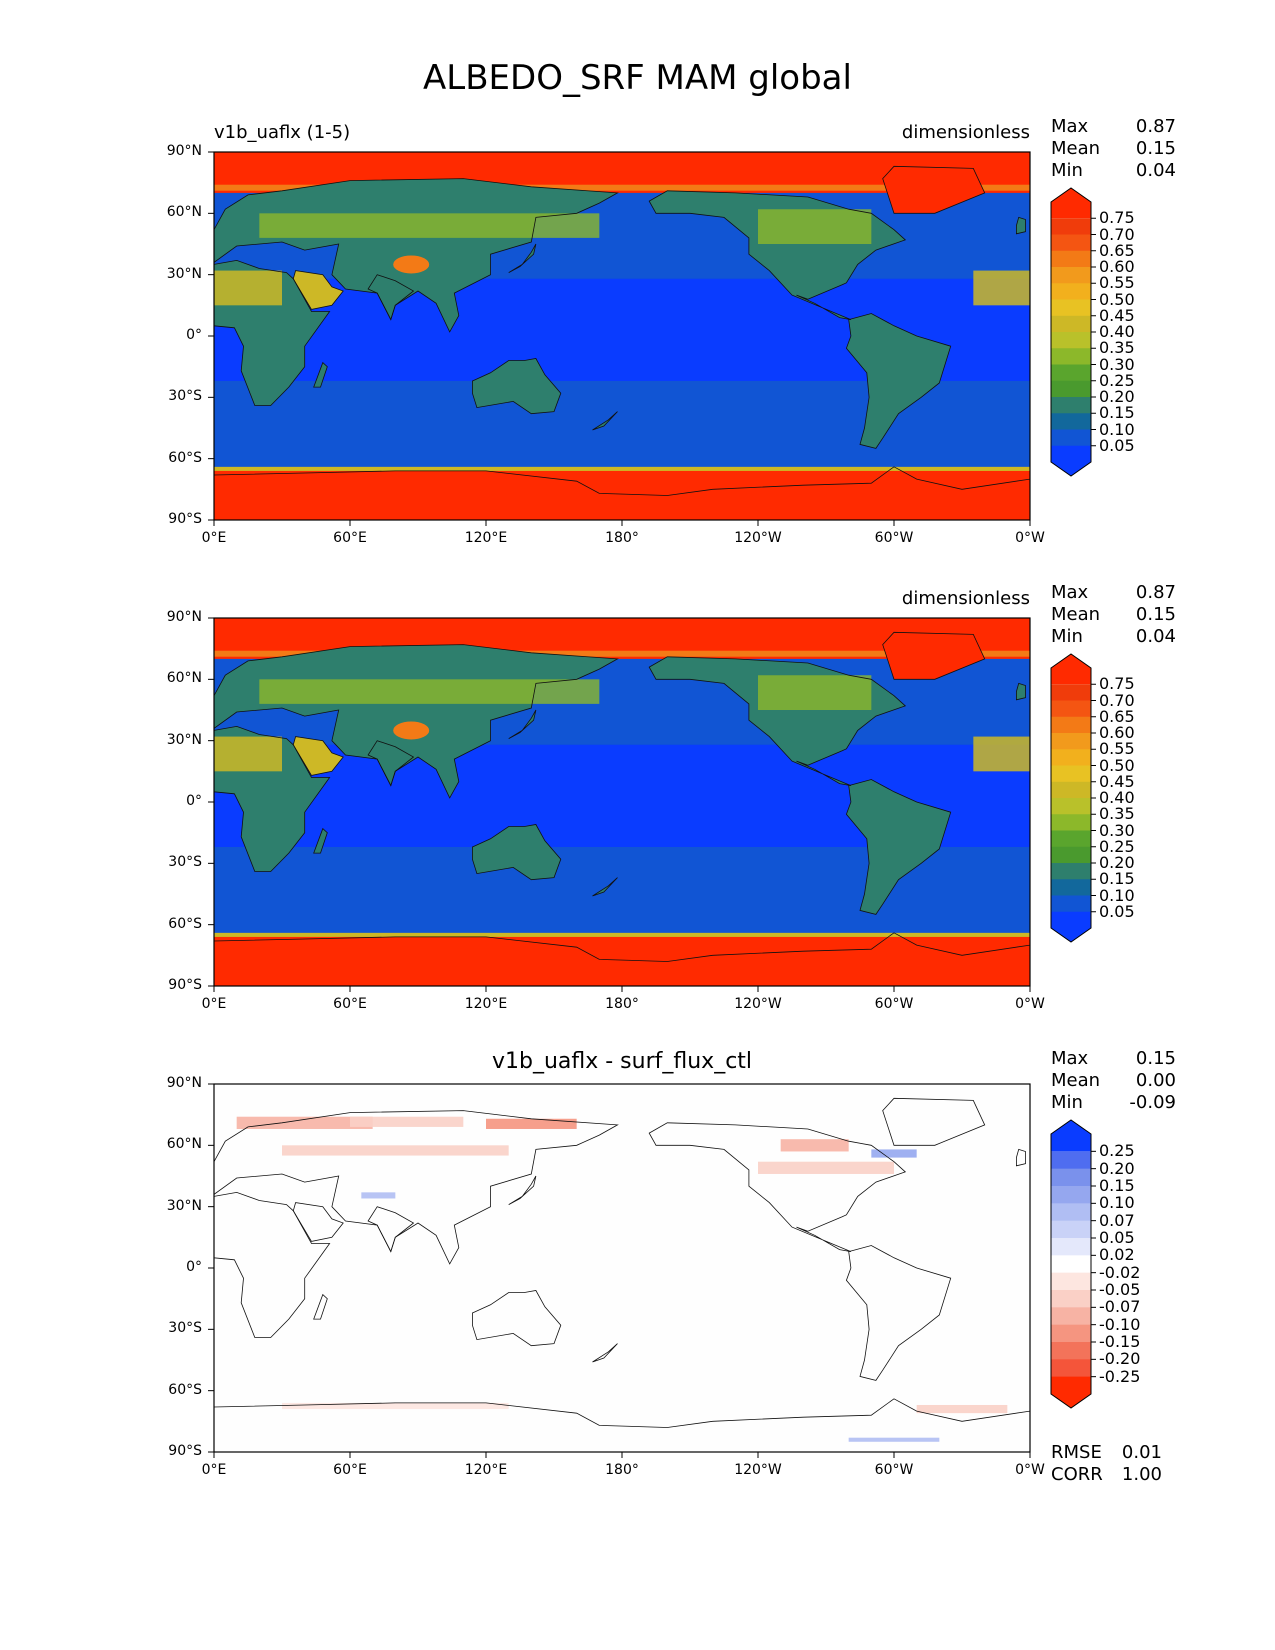  Describe the element at coordinates (185, 519) in the screenshot. I see `lat-tick-label: 90°S` at that location.